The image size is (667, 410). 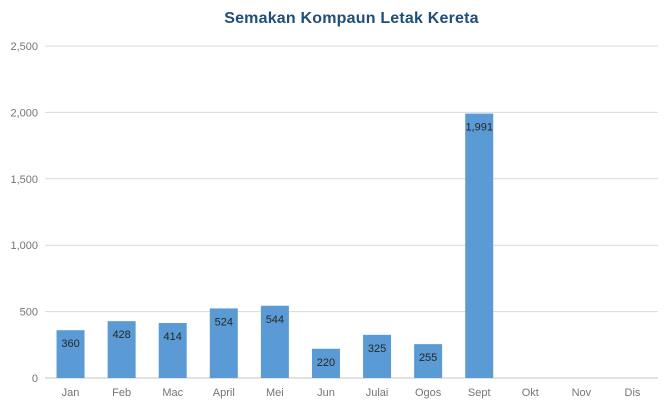 I want to click on bar-value-label: 1,991, so click(x=479, y=128).